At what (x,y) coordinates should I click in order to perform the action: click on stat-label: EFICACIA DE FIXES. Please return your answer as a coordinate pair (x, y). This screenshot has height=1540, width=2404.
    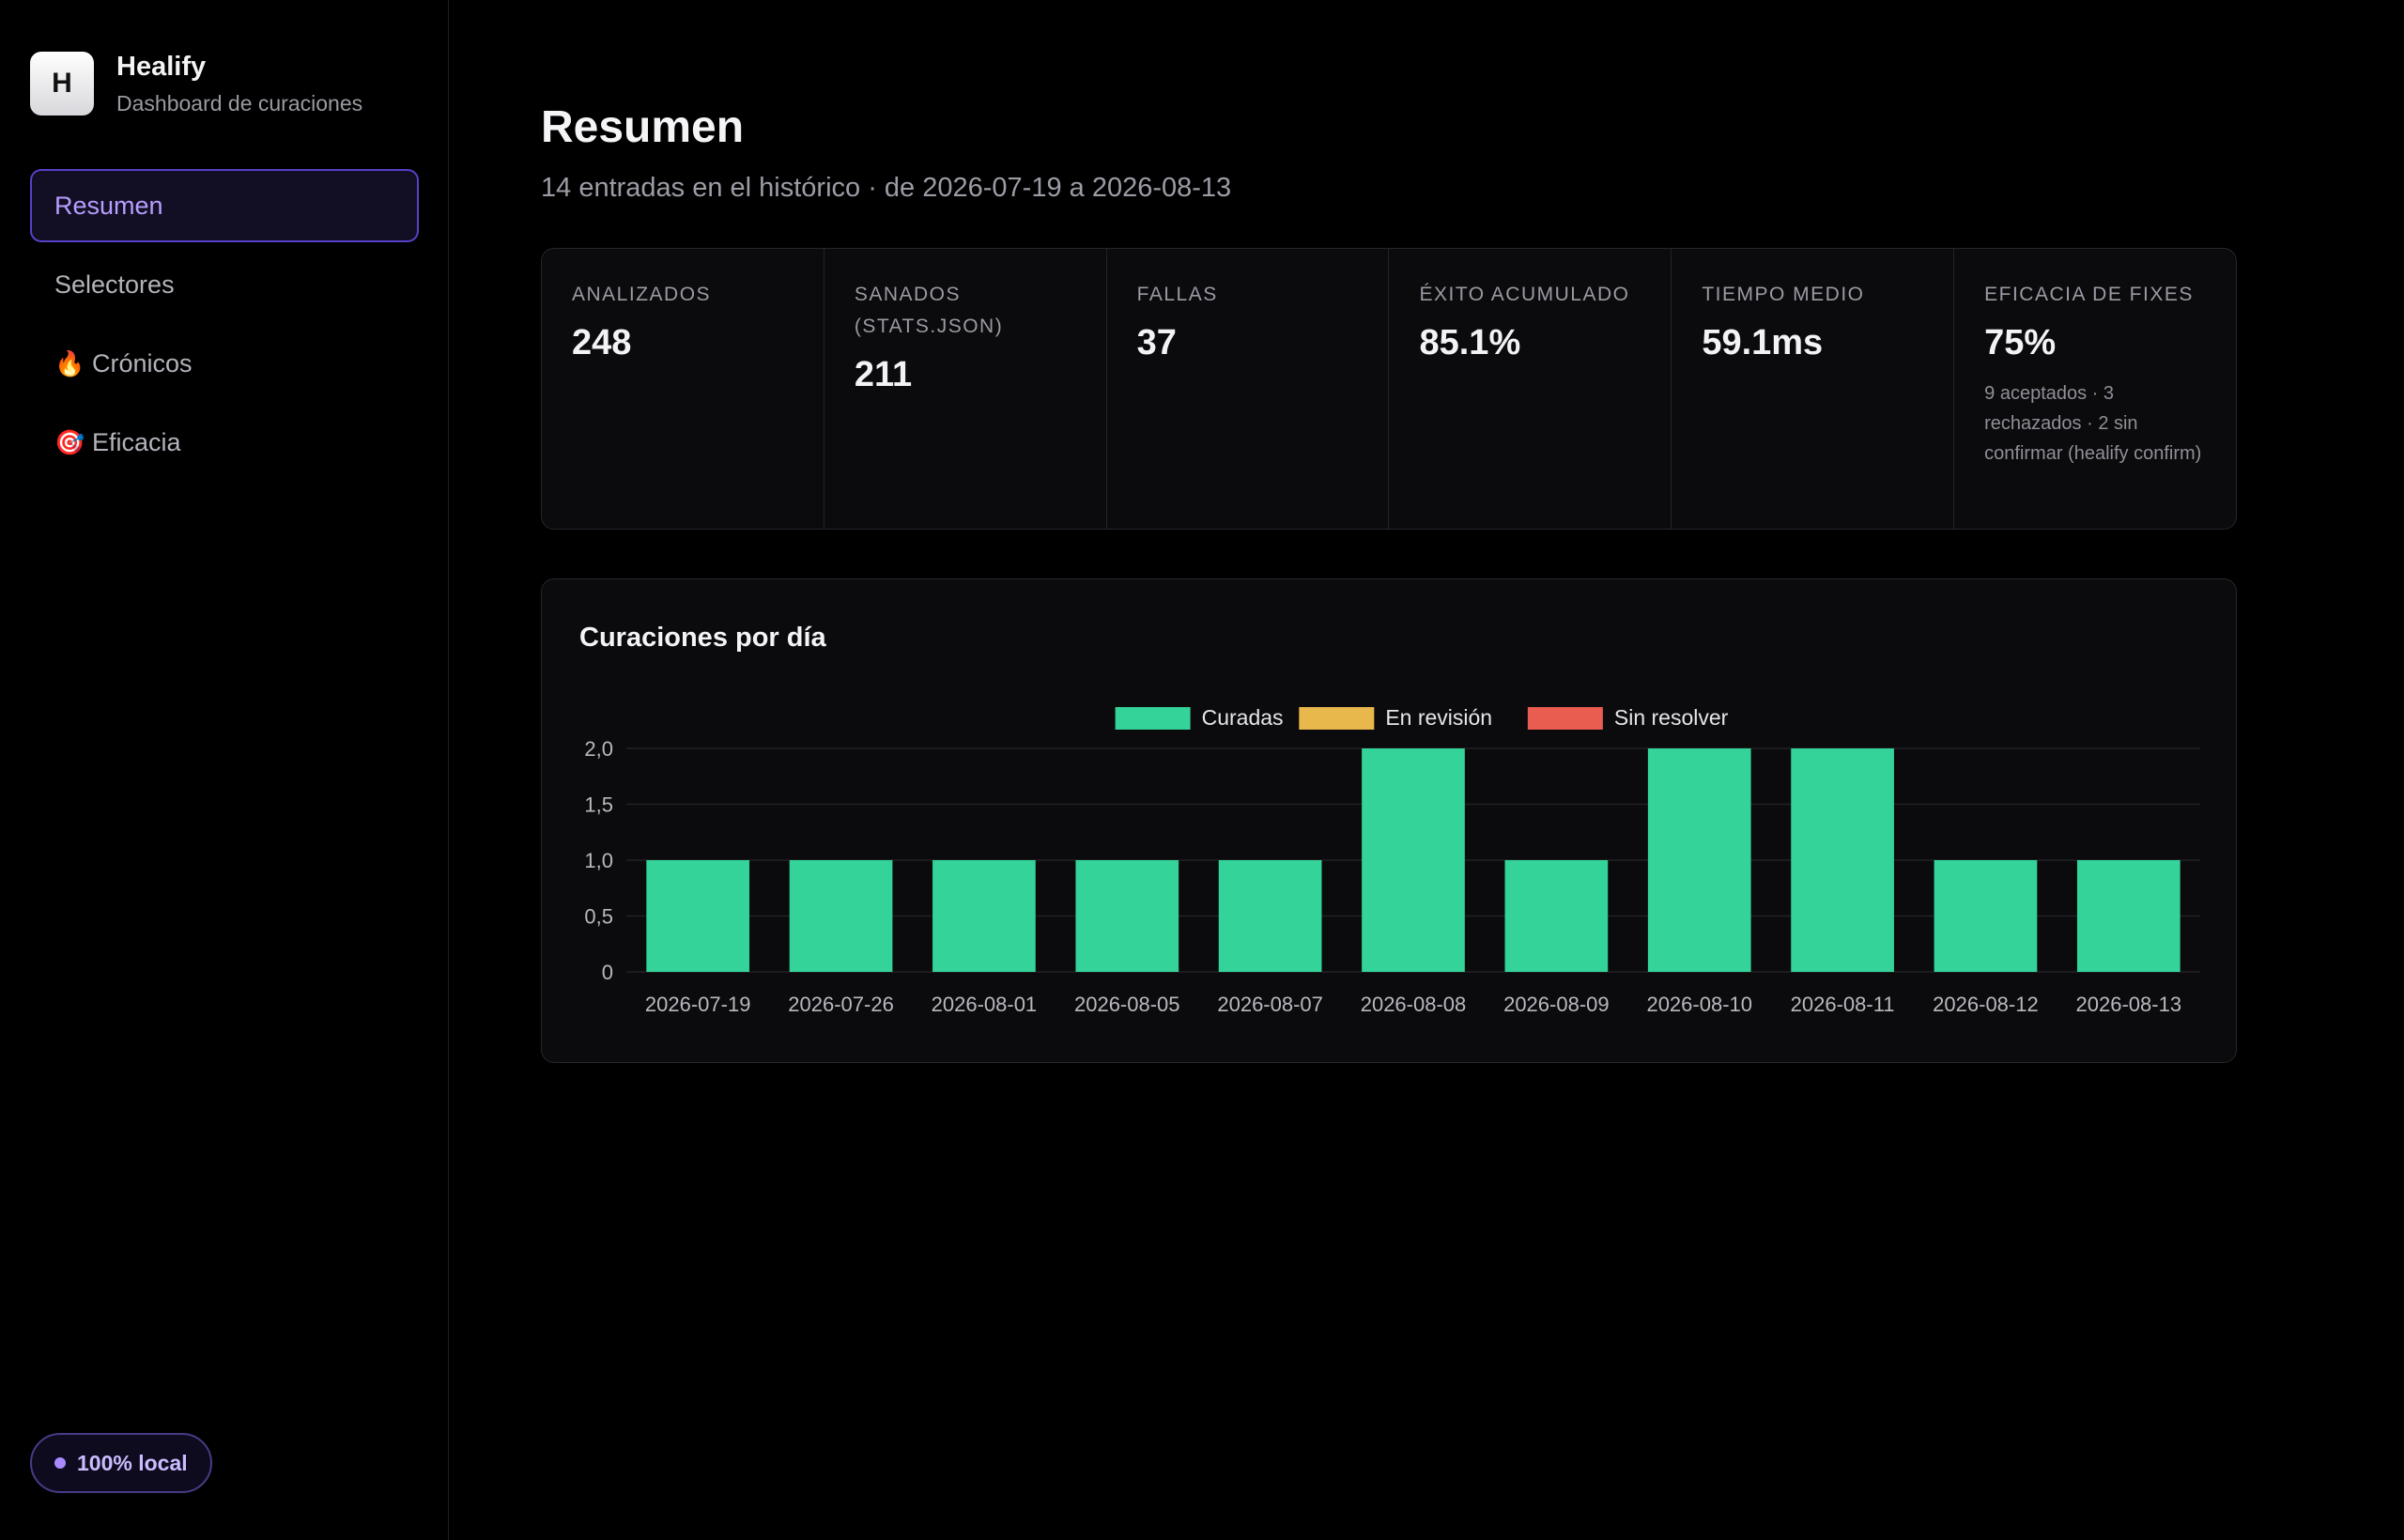
    Looking at the image, I should click on (2089, 294).